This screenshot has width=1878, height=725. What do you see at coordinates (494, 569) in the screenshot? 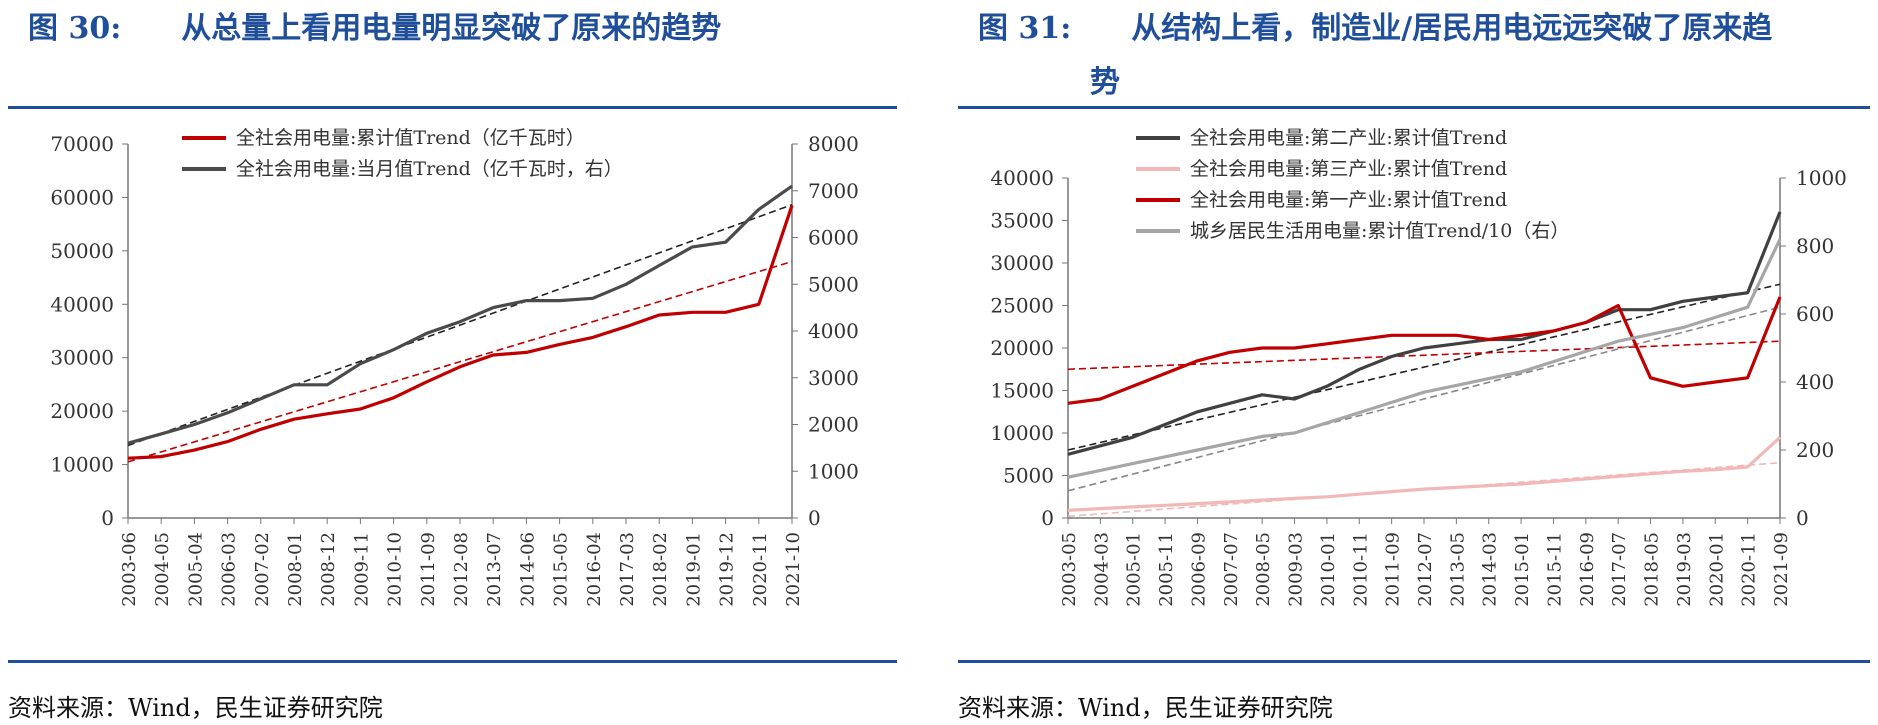
I see `x-axis-tick-label: 2013-07` at bounding box center [494, 569].